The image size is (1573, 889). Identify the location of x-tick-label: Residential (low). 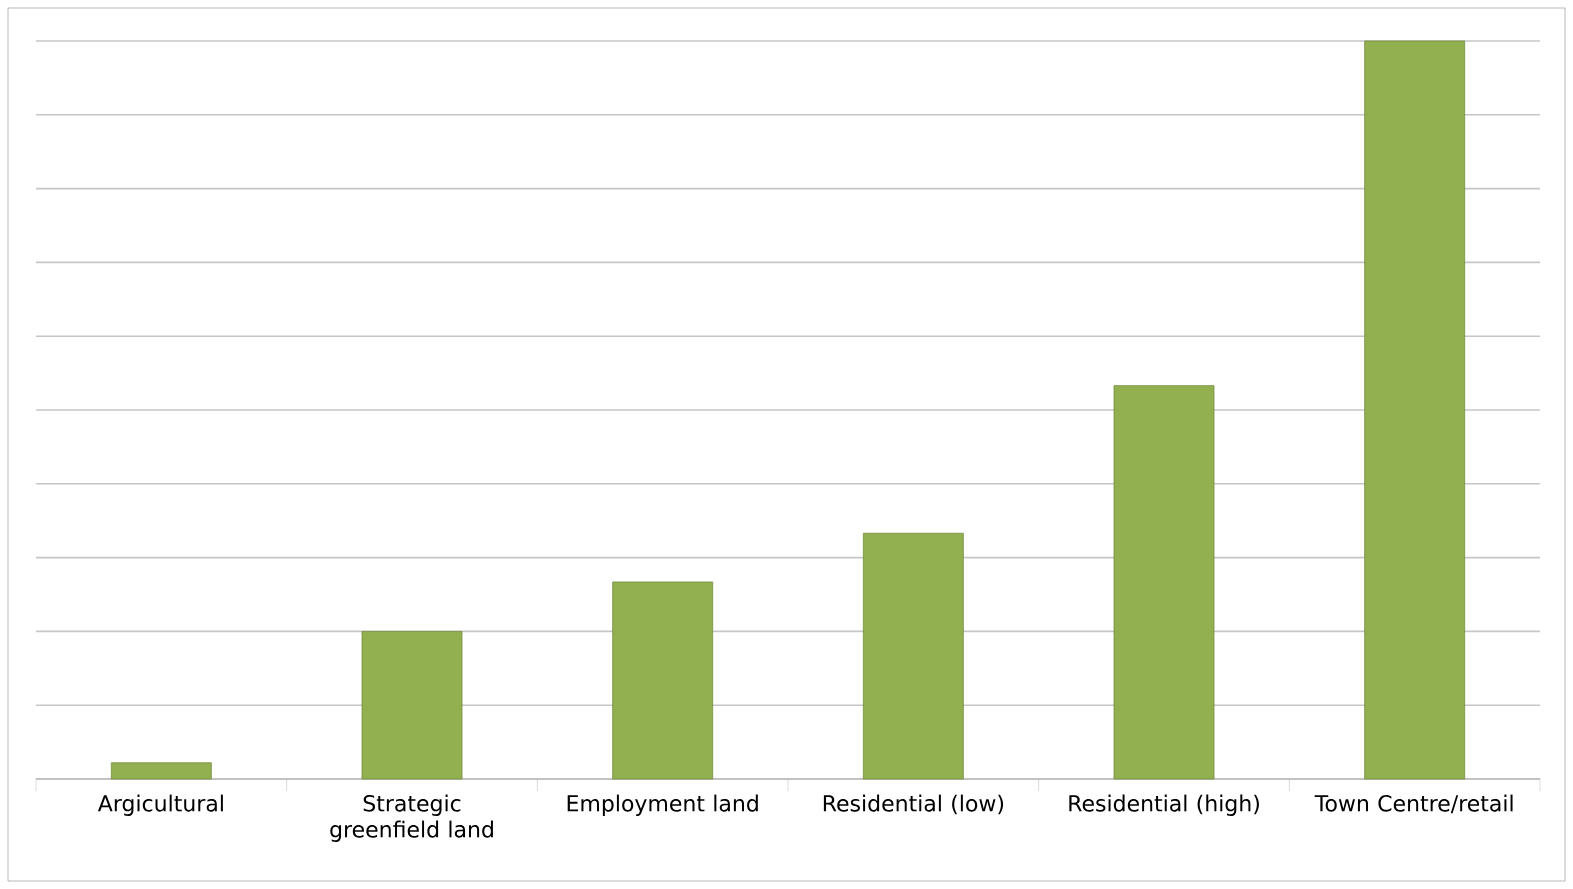
(913, 804).